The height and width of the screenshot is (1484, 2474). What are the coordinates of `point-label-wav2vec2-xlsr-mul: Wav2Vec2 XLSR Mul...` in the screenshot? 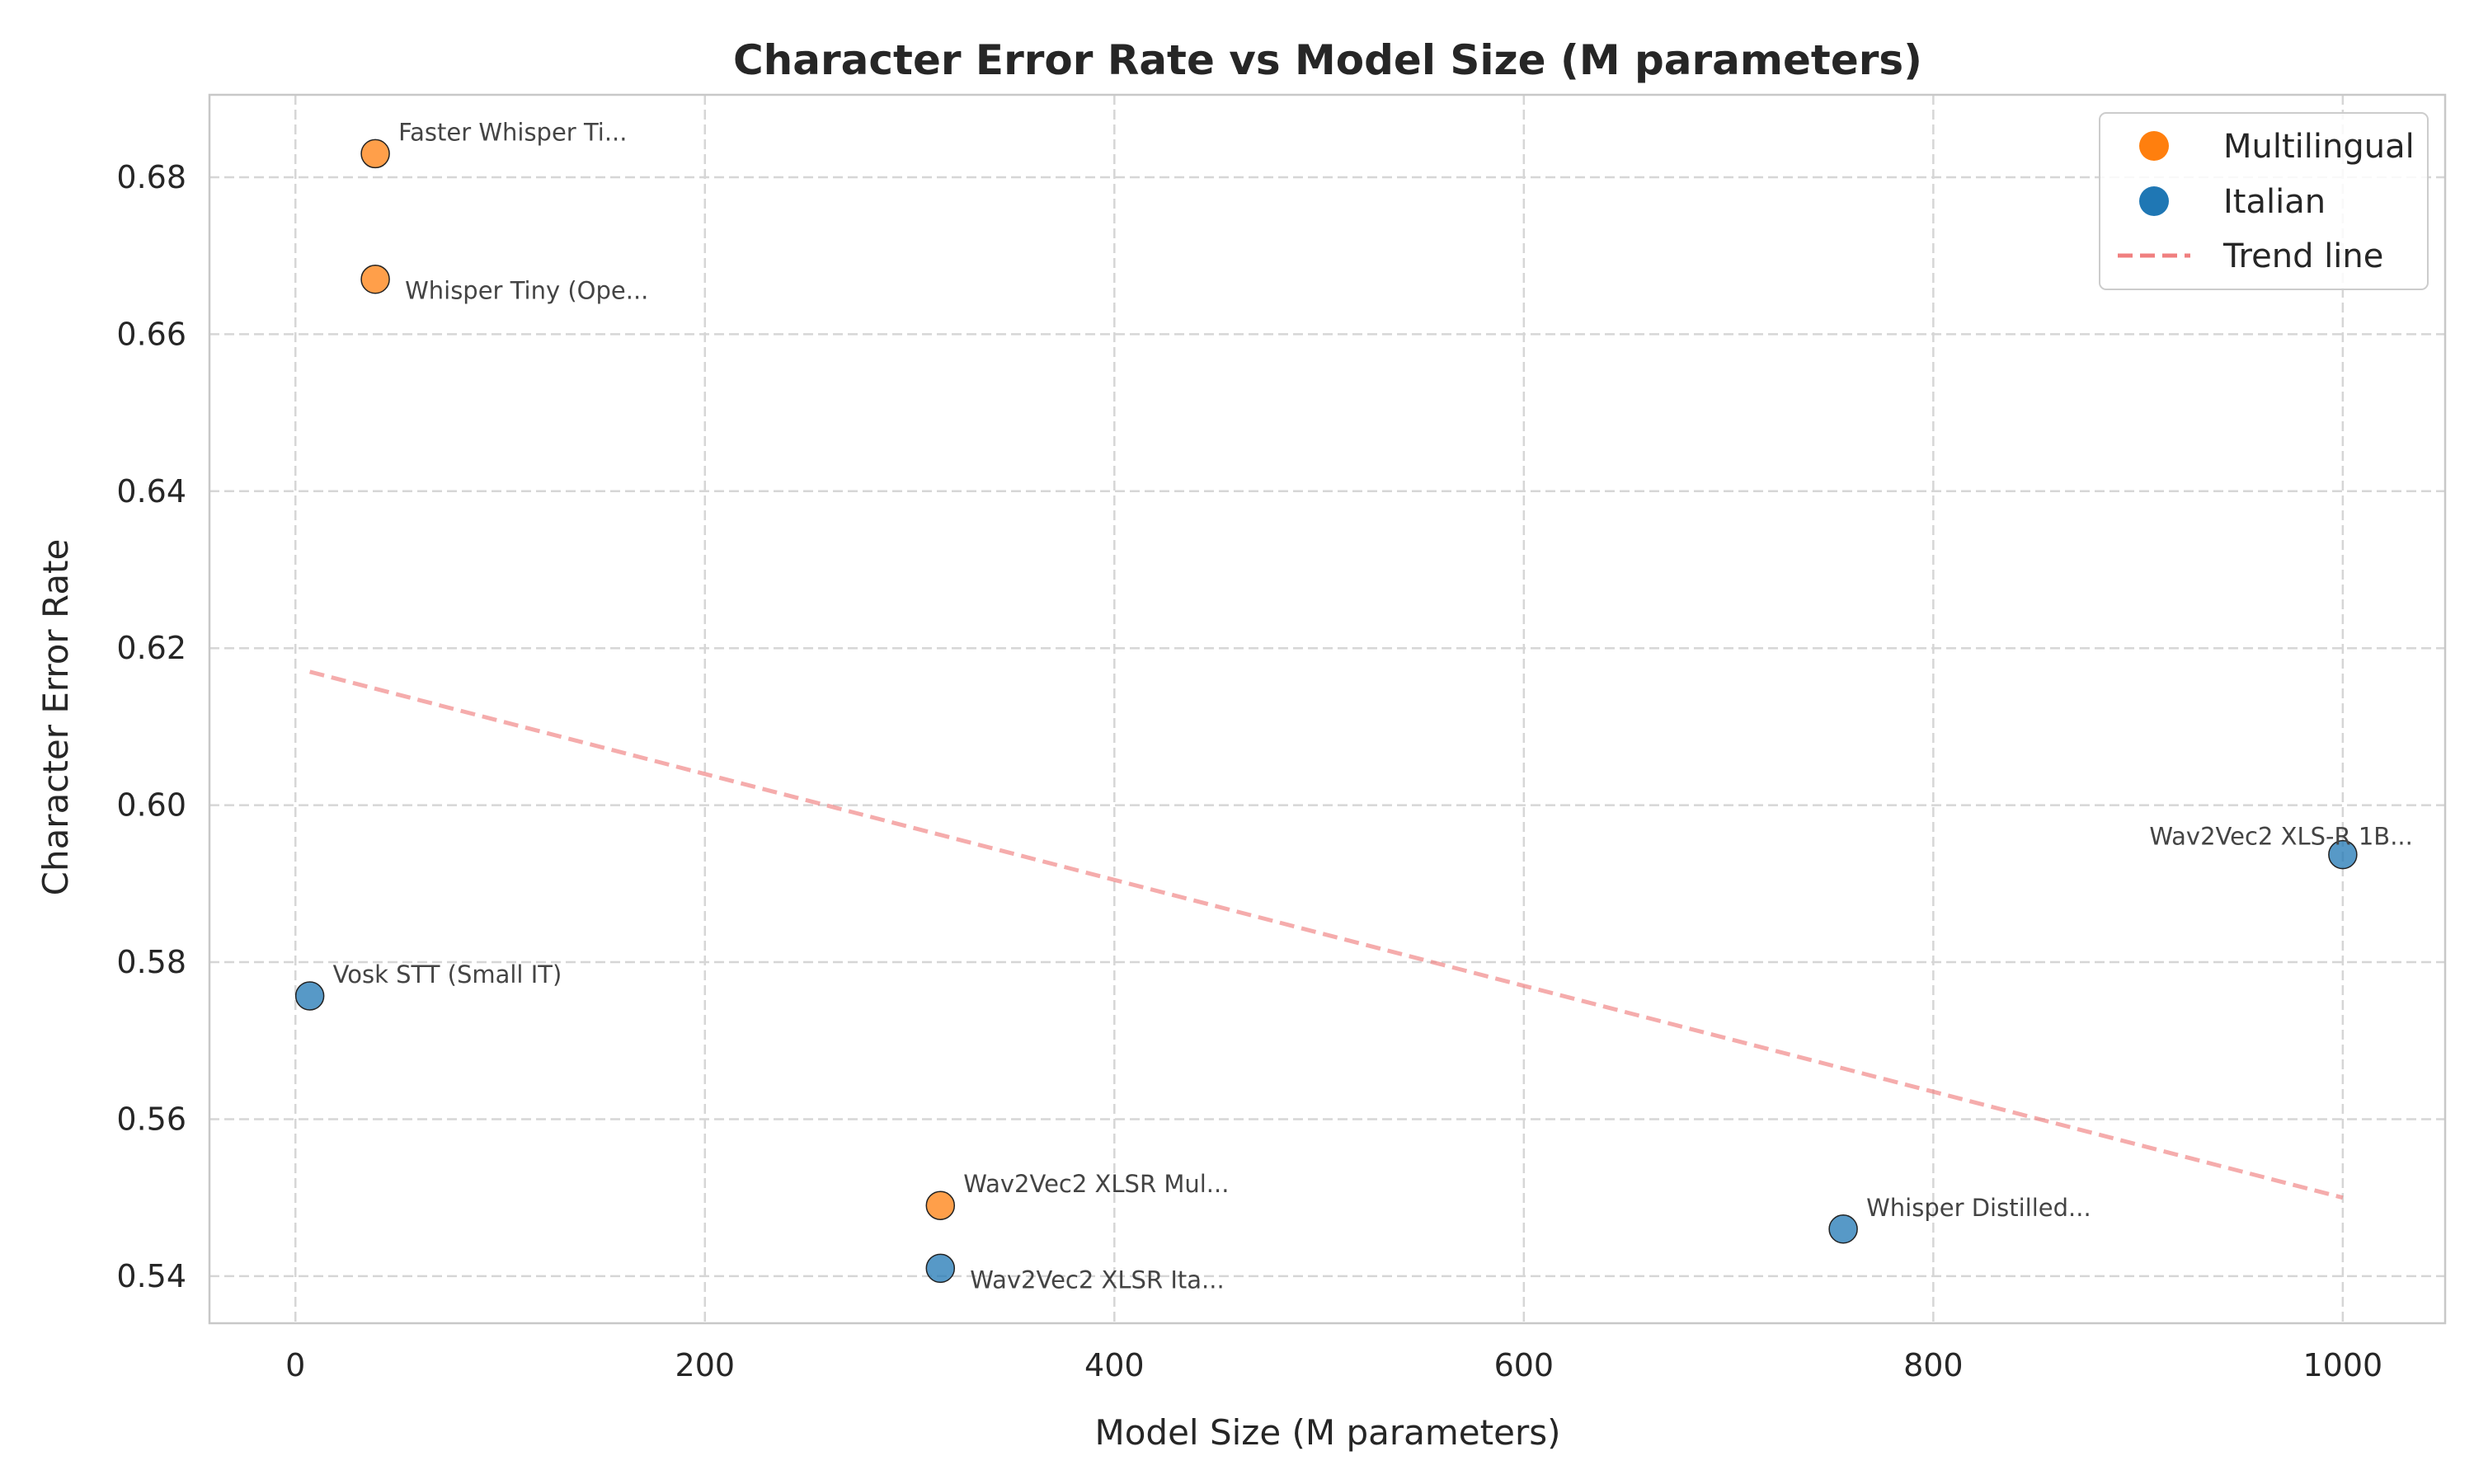 It's located at (1096, 1184).